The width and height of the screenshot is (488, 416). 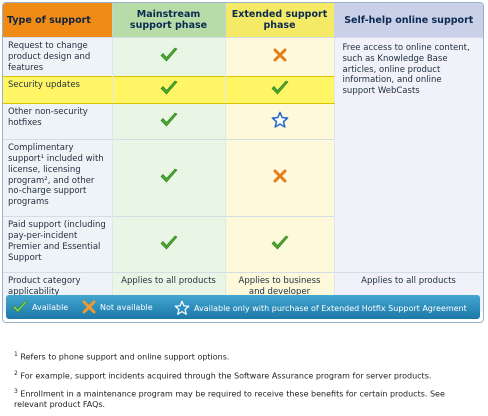 What do you see at coordinates (126, 307) in the screenshot?
I see `legend-not-available-label: Not available` at bounding box center [126, 307].